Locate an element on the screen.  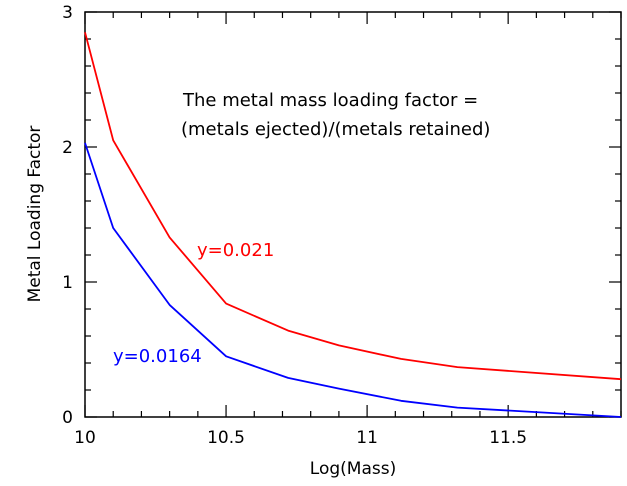
y-tick-label: 2 is located at coordinates (67, 148).